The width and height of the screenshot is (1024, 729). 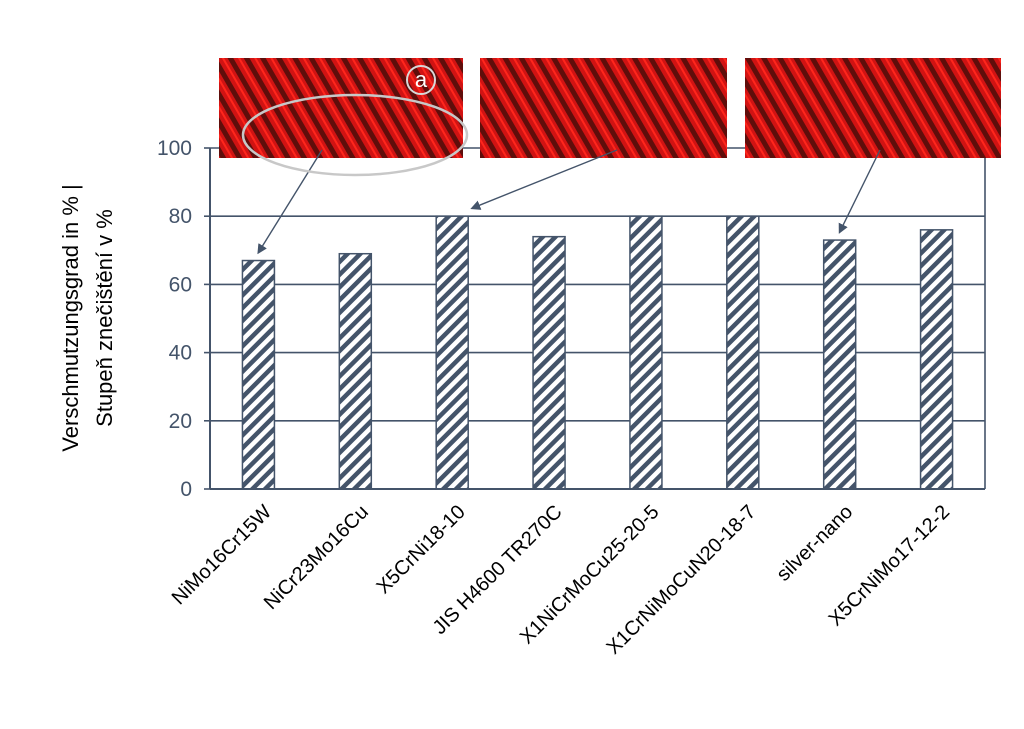 I want to click on x-category-label: NiMo16Cr15W, so click(x=222, y=555).